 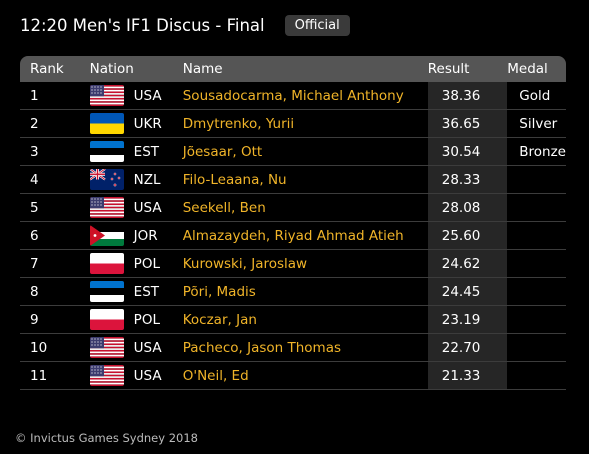 I want to click on rank-cell: 4, so click(x=55, y=179).